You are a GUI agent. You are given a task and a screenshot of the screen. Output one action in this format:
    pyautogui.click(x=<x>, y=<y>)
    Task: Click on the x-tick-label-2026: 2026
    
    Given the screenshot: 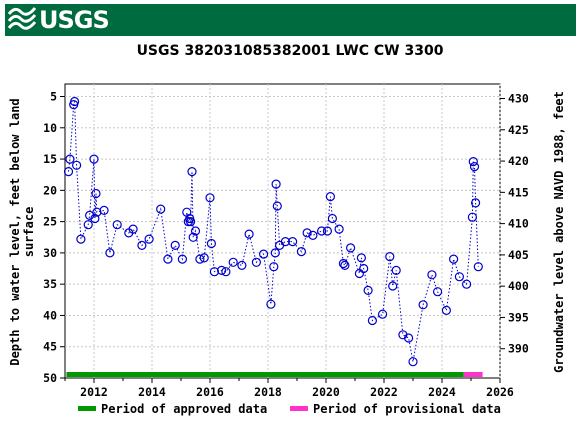 What is the action you would take?
    pyautogui.click(x=500, y=392)
    